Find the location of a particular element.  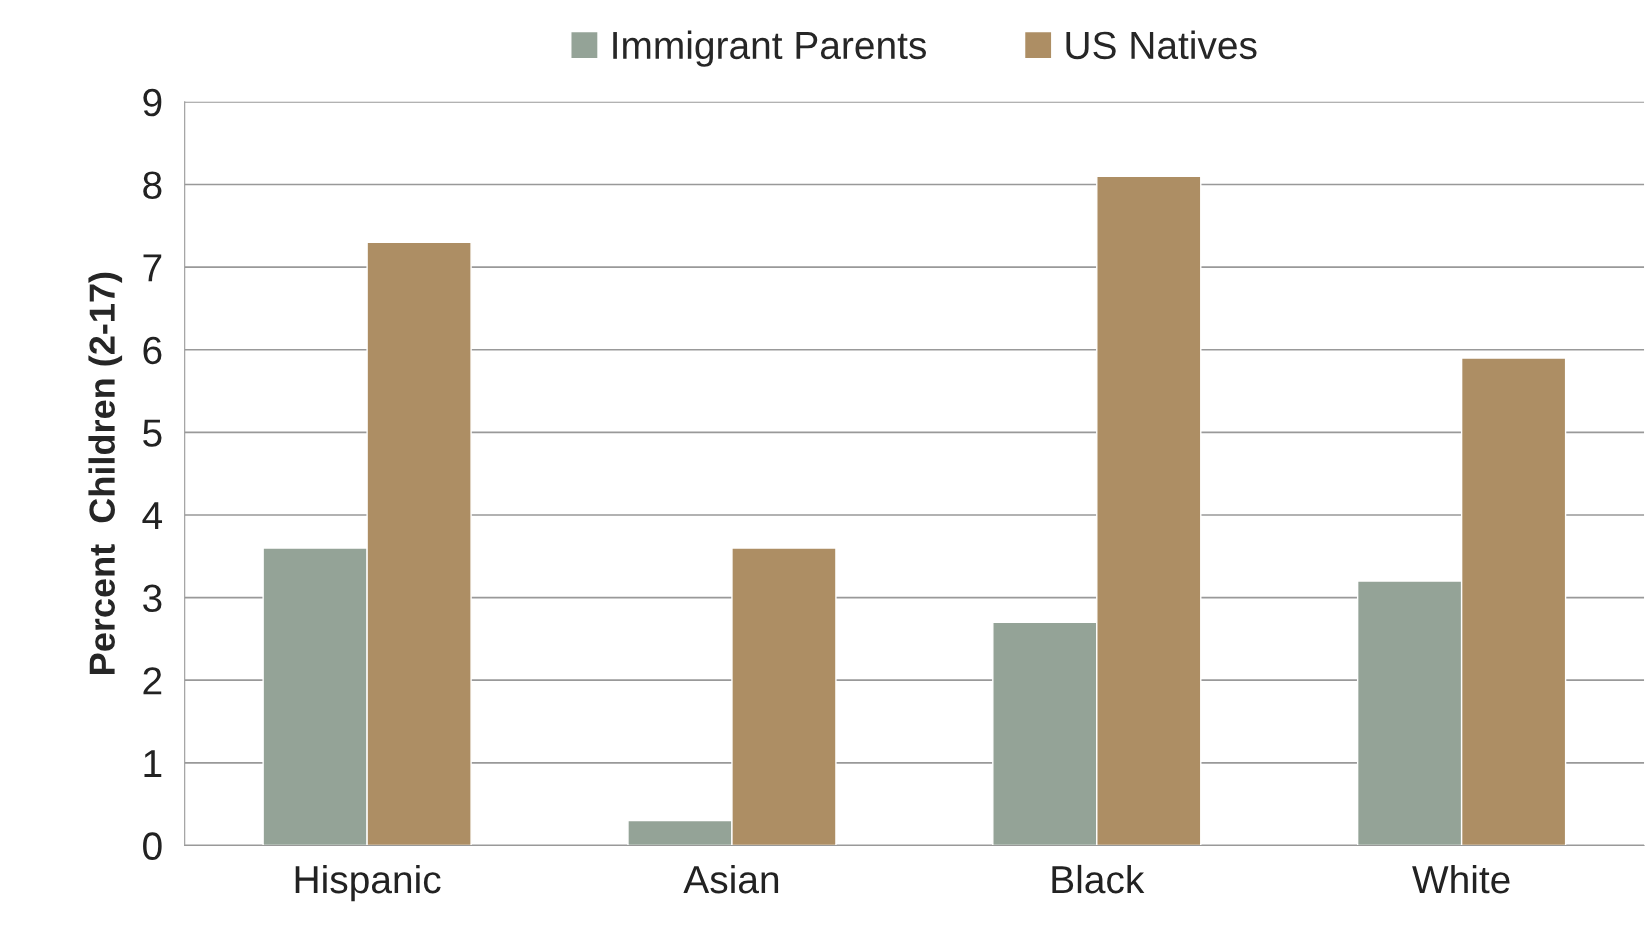

y-tick-label: 6 is located at coordinates (152, 350).